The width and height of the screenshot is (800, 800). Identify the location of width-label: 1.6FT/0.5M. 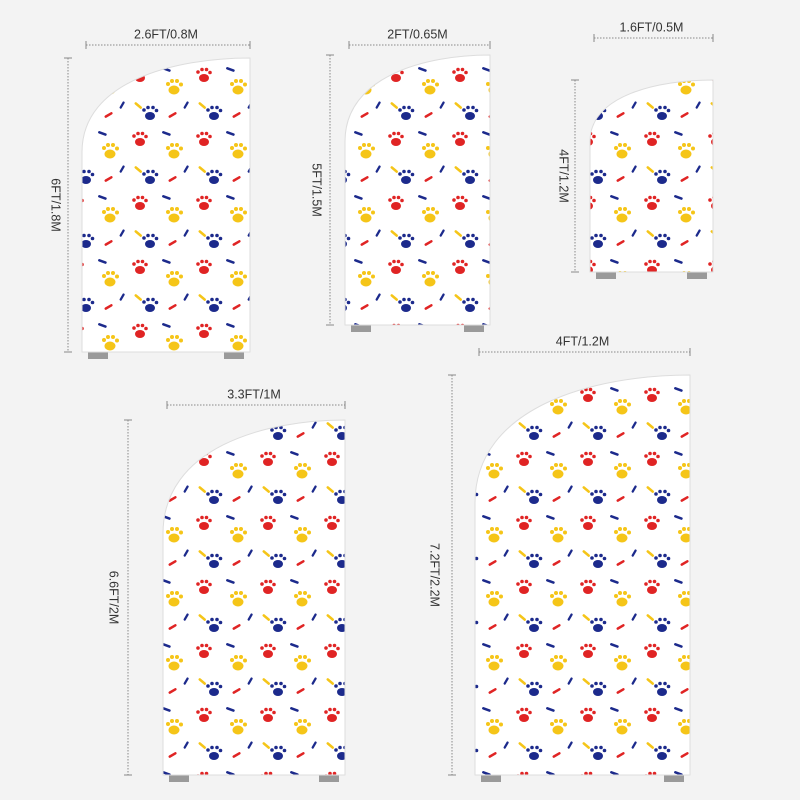
(652, 27).